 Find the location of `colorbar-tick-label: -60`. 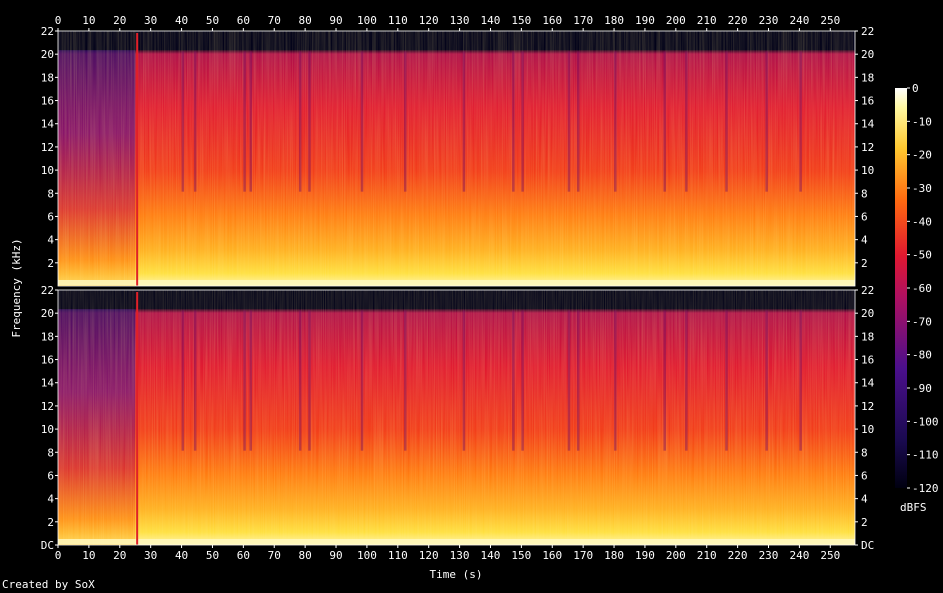

colorbar-tick-label: -60 is located at coordinates (922, 288).